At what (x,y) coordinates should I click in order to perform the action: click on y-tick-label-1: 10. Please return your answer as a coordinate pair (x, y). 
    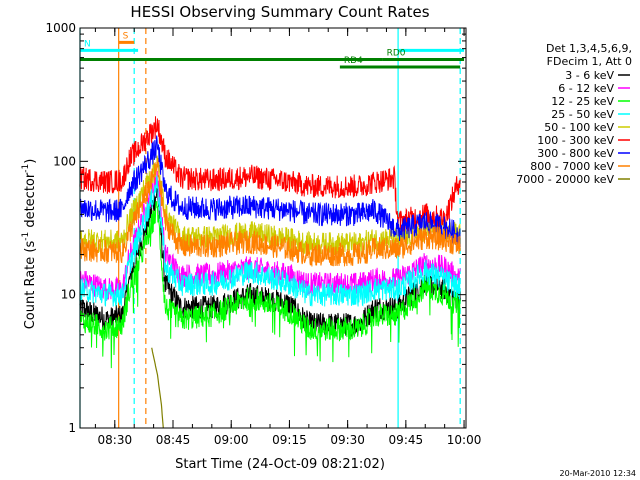
    Looking at the image, I should click on (68, 295).